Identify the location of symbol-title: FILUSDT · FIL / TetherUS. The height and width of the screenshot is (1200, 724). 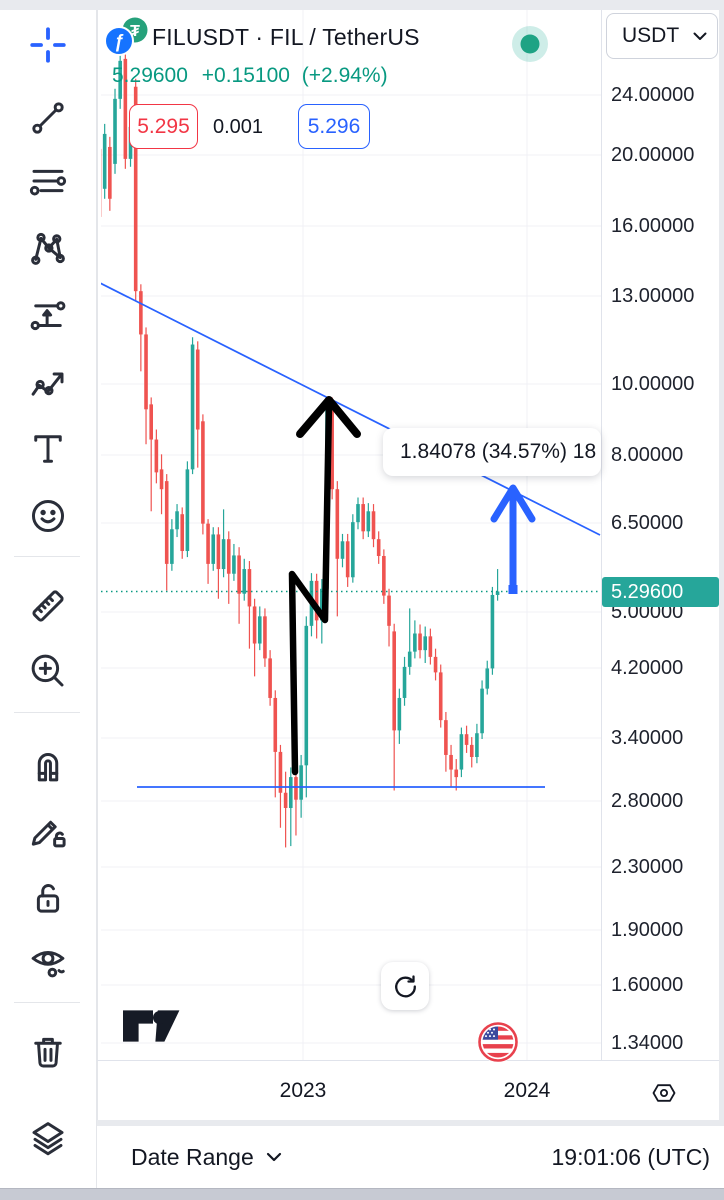
(286, 37).